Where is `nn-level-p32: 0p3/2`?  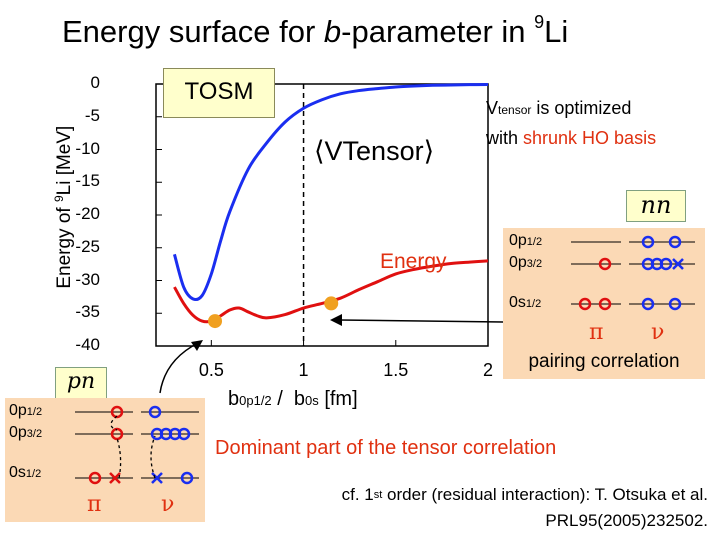 nn-level-p32: 0p3/2 is located at coordinates (526, 262).